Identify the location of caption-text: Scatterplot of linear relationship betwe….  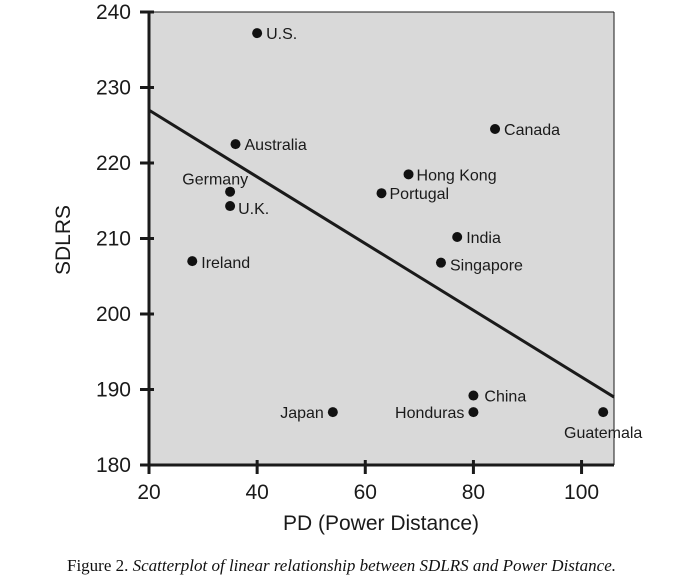
(374, 565).